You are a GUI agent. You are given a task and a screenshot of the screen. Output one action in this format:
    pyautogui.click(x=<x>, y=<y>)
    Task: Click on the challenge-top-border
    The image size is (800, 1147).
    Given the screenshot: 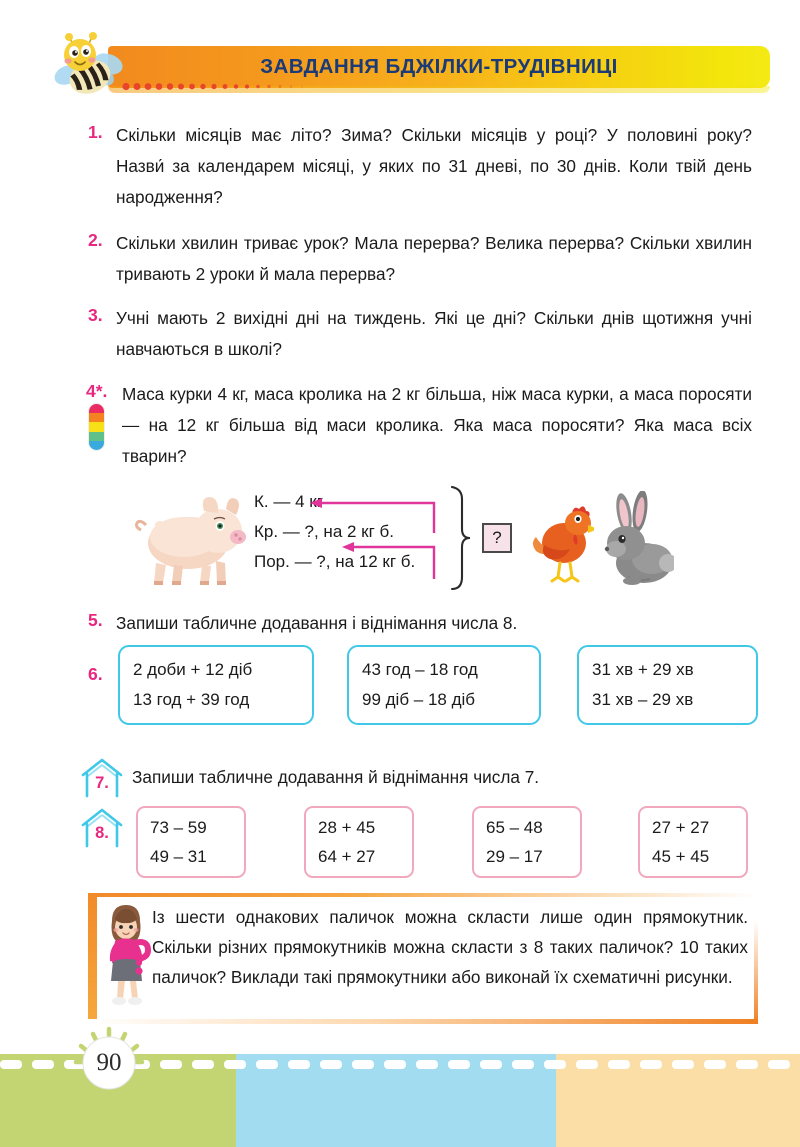 What is the action you would take?
    pyautogui.click(x=427, y=895)
    